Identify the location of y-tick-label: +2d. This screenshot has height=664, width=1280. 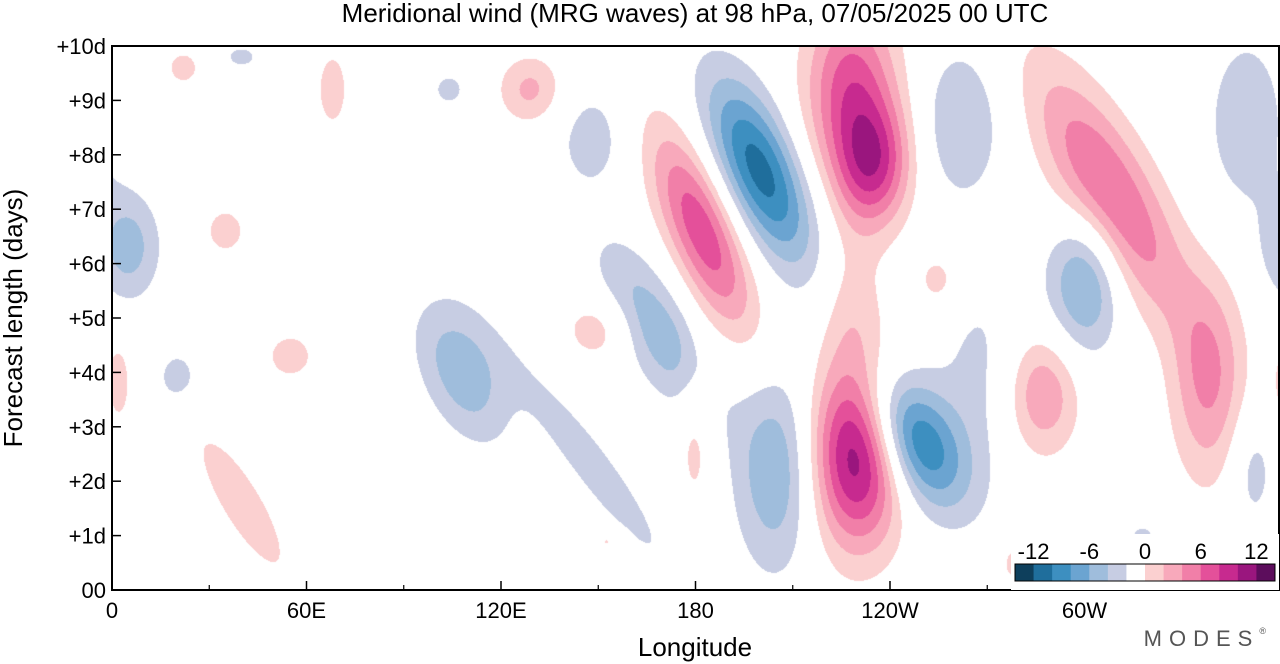
(87, 481).